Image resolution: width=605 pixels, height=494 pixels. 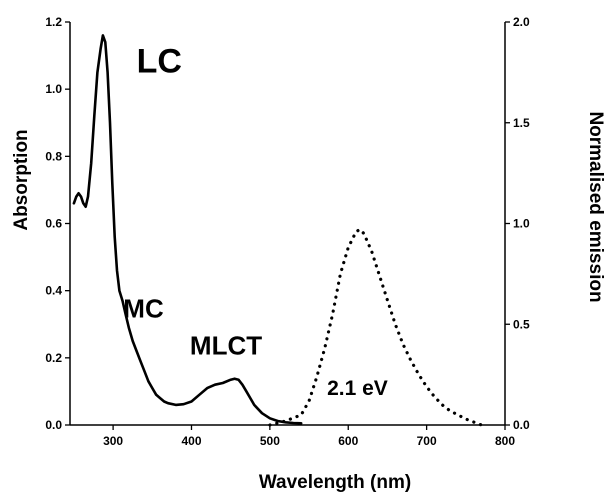 I want to click on y-right-tick-label: 1.5, so click(x=521, y=123).